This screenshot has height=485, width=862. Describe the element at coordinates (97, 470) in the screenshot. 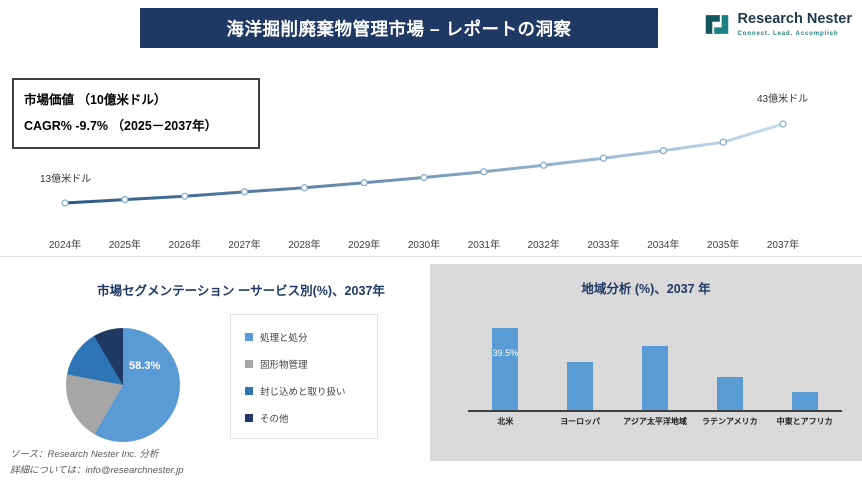

I see `footer-details: 詳細については：info@researchnester.jp` at that location.